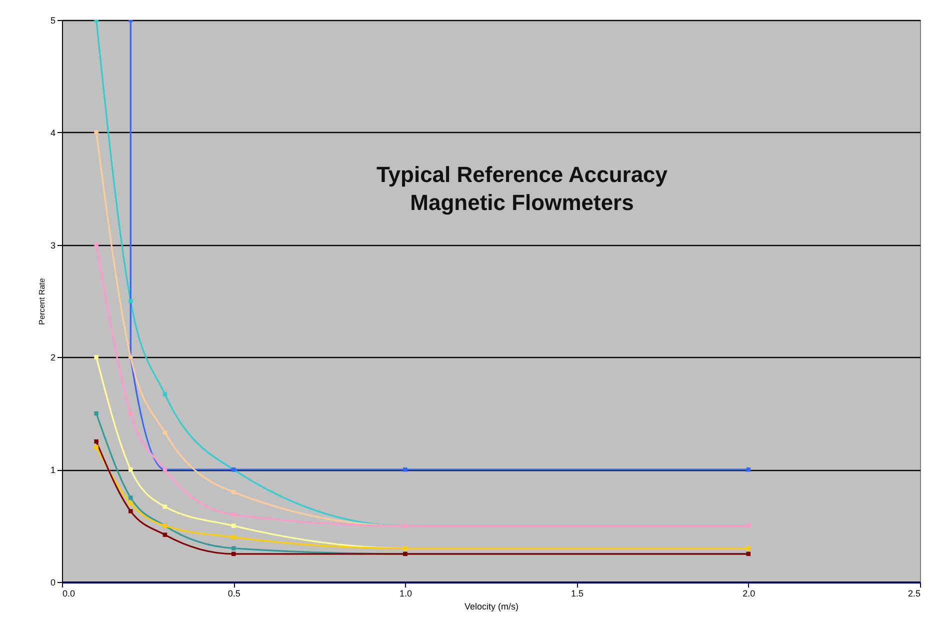 This screenshot has height=629, width=925. Describe the element at coordinates (577, 593) in the screenshot. I see `x-tick-label: 1.5` at that location.